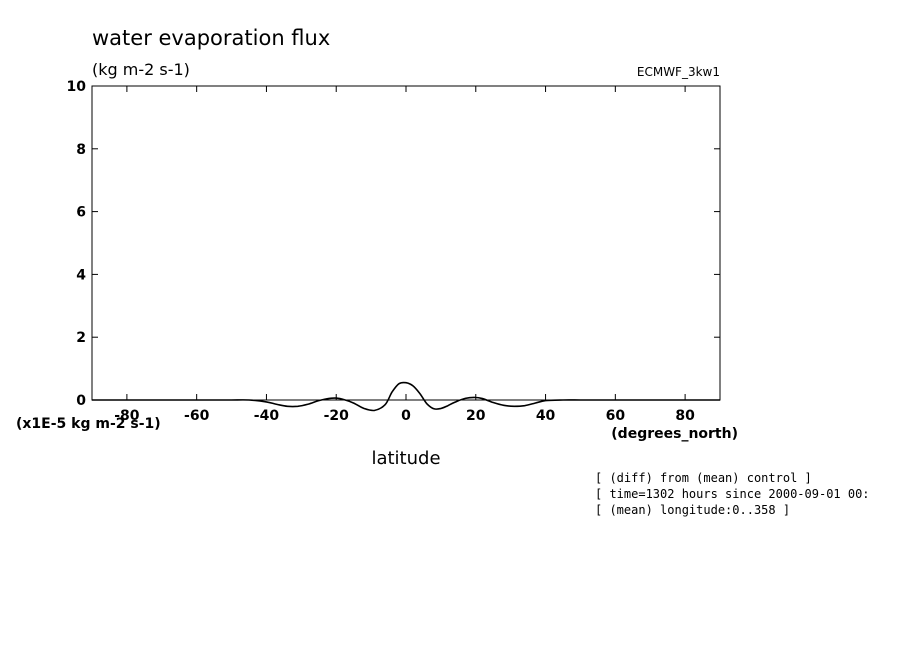 This screenshot has width=904, height=654. Describe the element at coordinates (476, 416) in the screenshot. I see `x-tick-label: 20` at that location.